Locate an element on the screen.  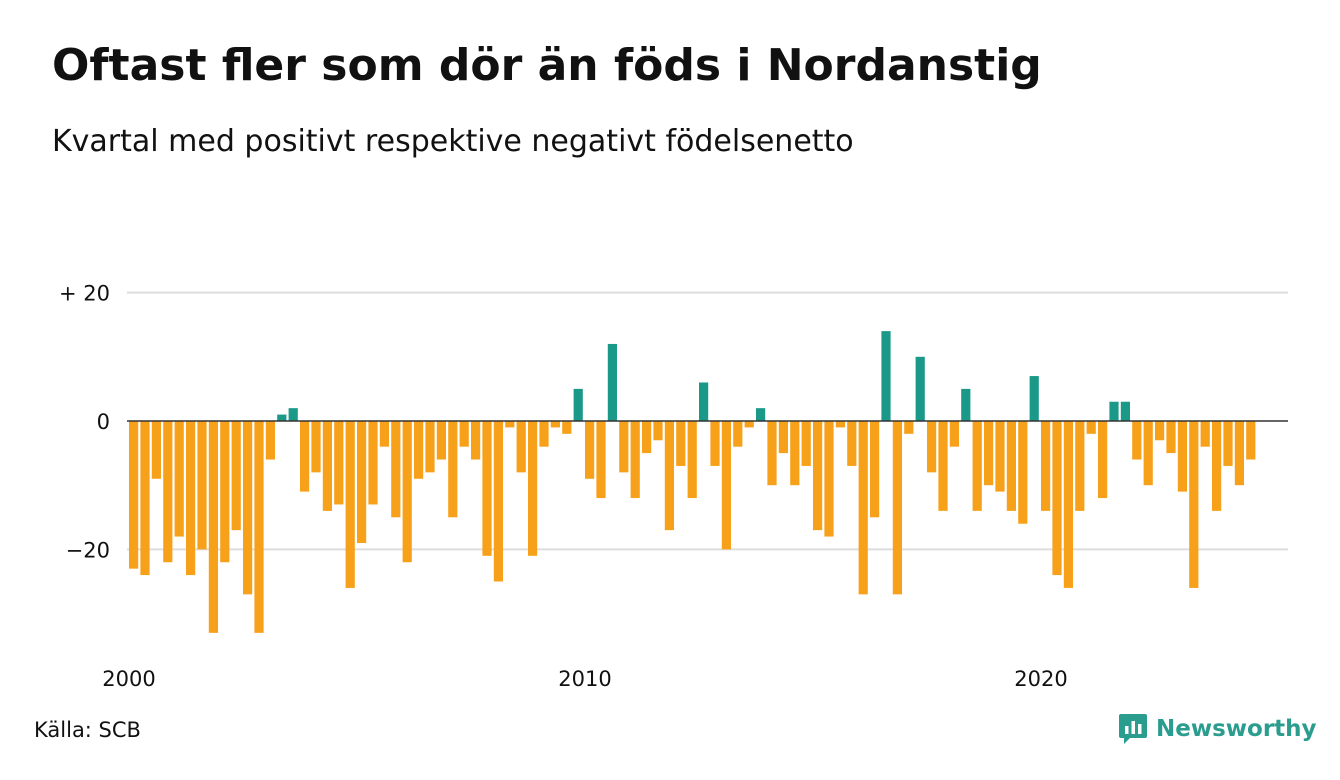
x-tick-label: 2020 is located at coordinates (1040, 679).